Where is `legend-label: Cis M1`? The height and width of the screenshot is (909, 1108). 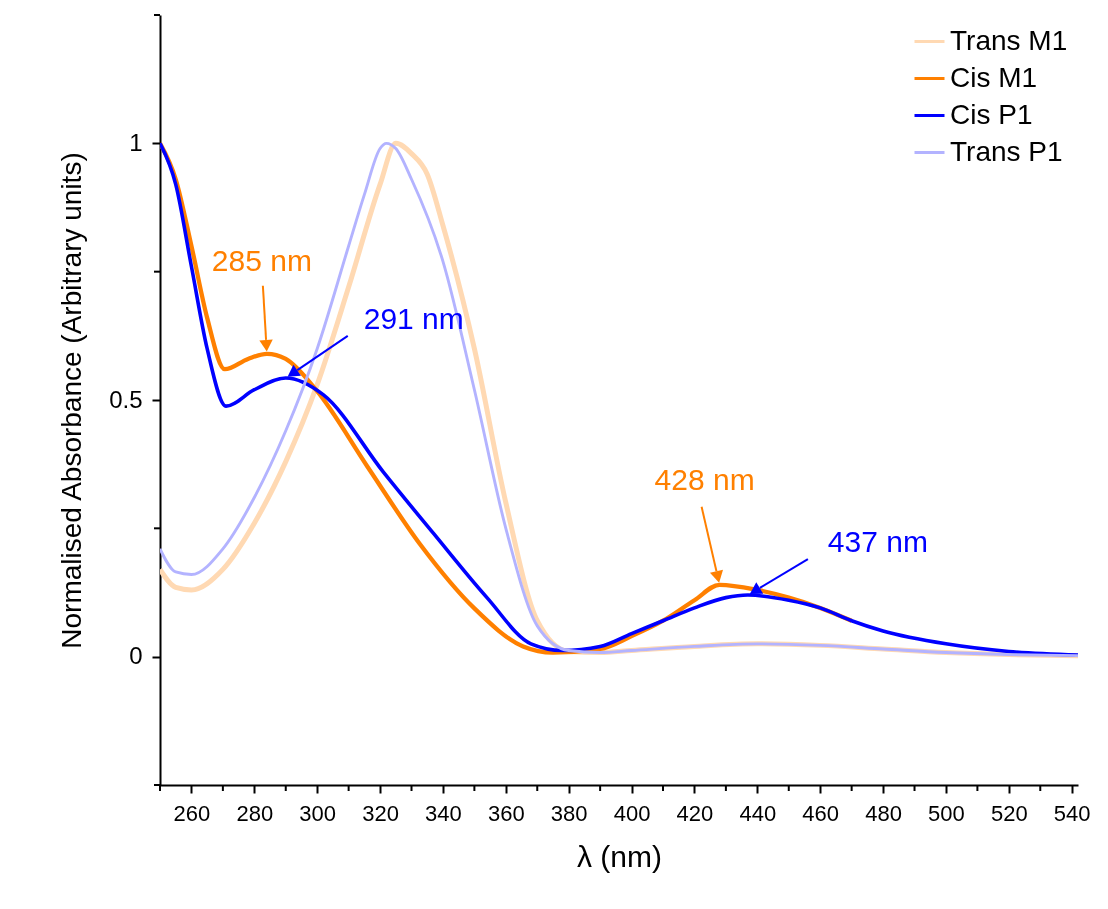 legend-label: Cis M1 is located at coordinates (994, 77).